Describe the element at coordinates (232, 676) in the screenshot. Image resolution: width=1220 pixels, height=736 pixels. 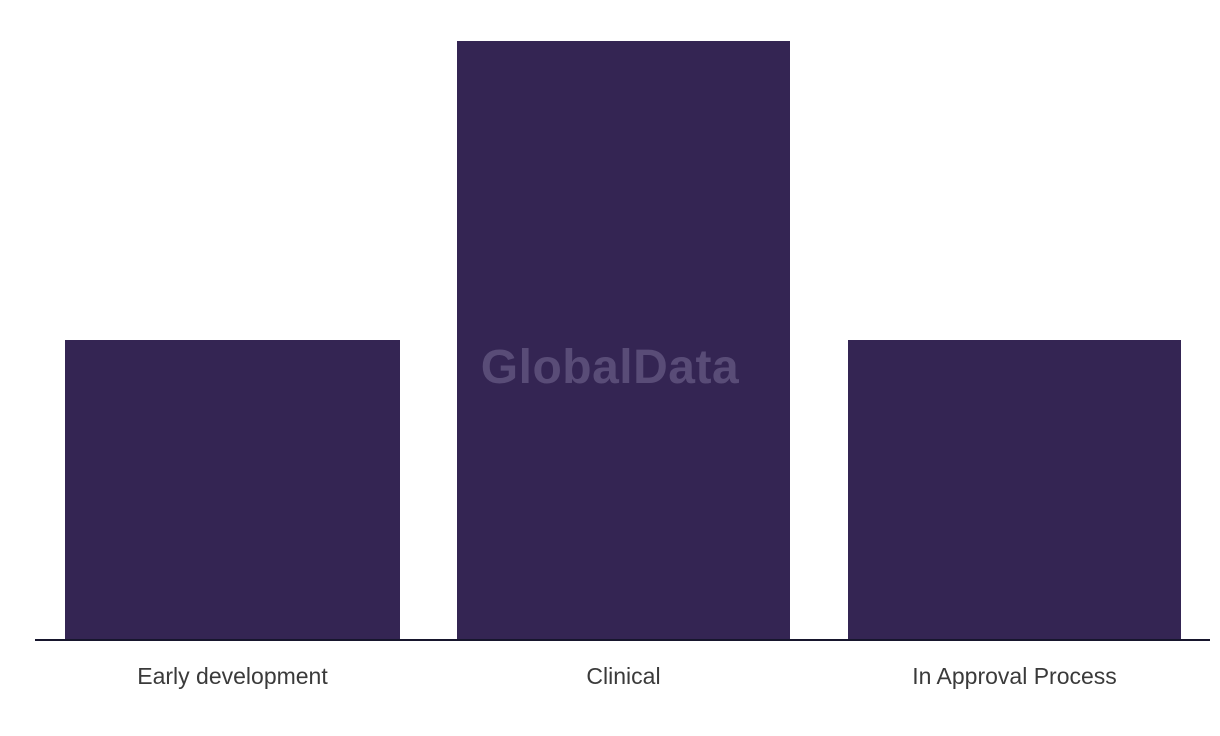
I see `x-axis-label-early-development: Early development` at that location.